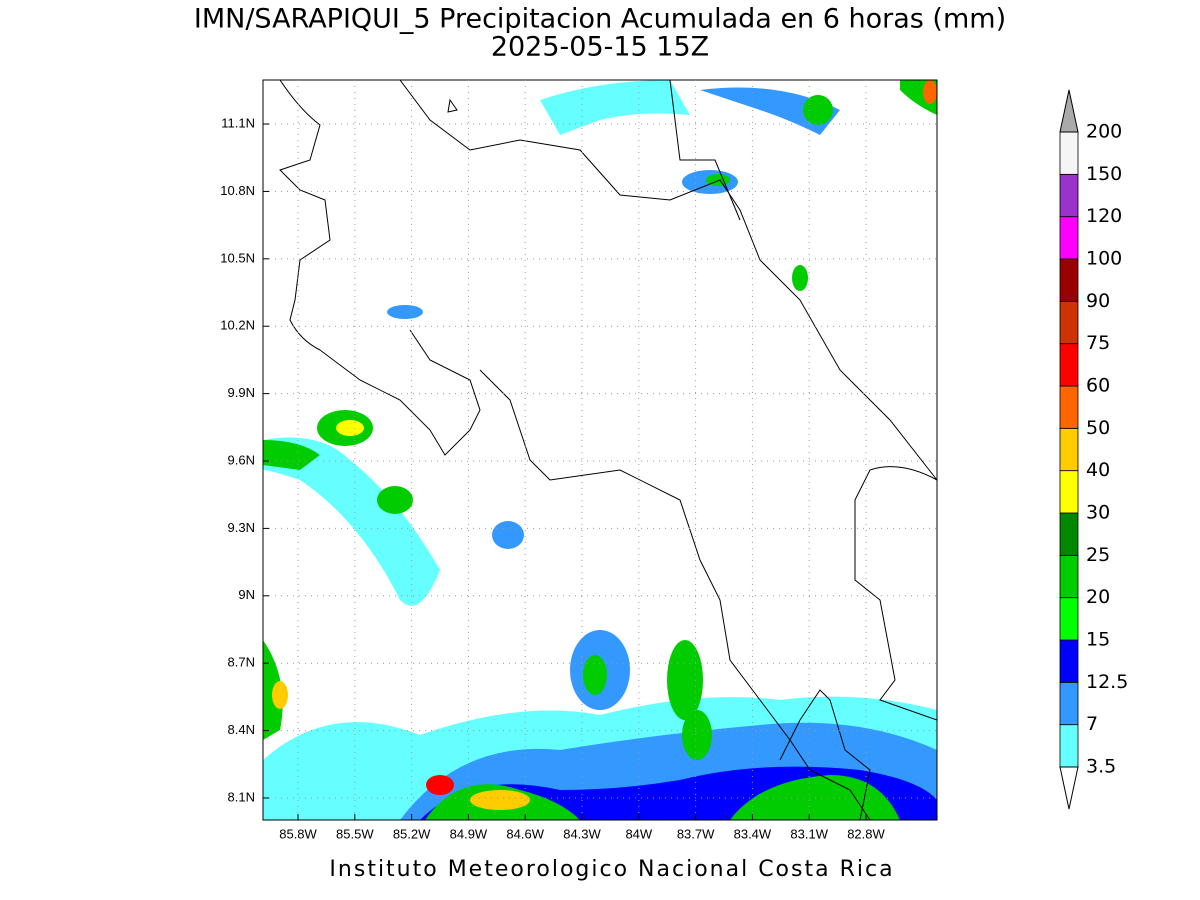 Image resolution: width=1200 pixels, height=900 pixels. Describe the element at coordinates (241, 527) in the screenshot. I see `y-tick-label: 9.3N` at that location.